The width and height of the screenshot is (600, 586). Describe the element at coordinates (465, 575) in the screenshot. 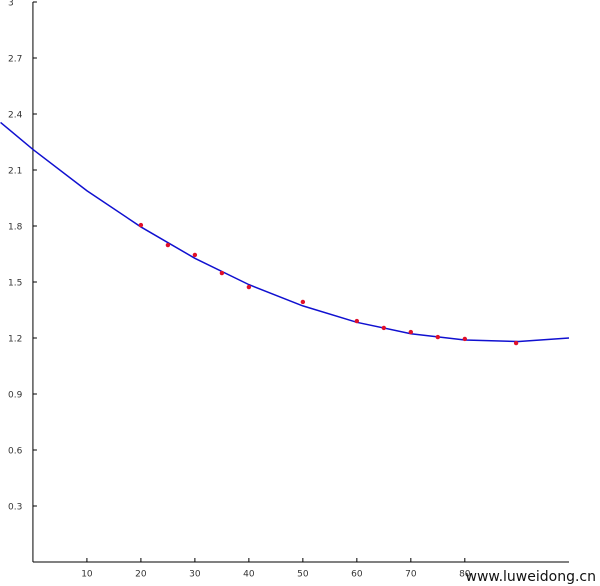

I see `x-tick-label: 80` at that location.